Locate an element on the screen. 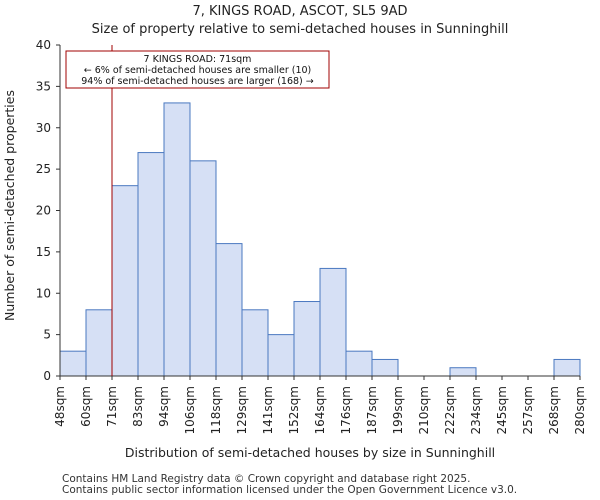 This screenshot has height=500, width=600. bar-106sqm is located at coordinates (203, 268).